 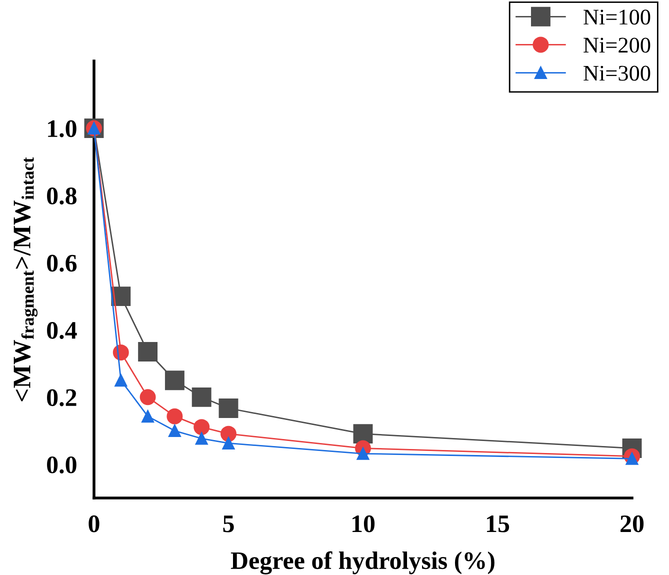 What do you see at coordinates (62, 129) in the screenshot?
I see `y-tick-label: 1.0` at bounding box center [62, 129].